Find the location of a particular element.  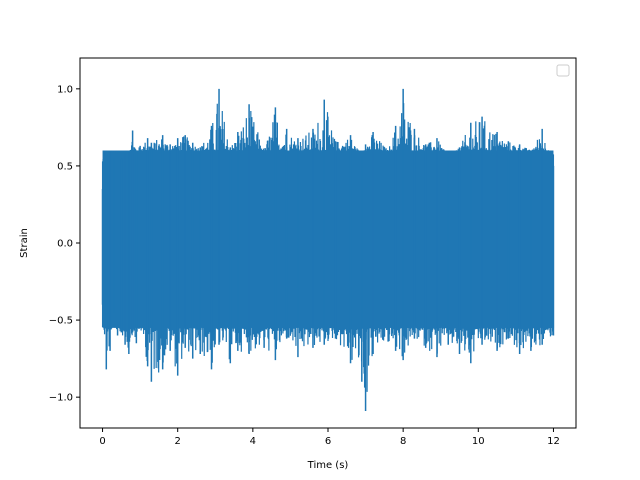

y-tick-label: 1.0 is located at coordinates (65, 89).